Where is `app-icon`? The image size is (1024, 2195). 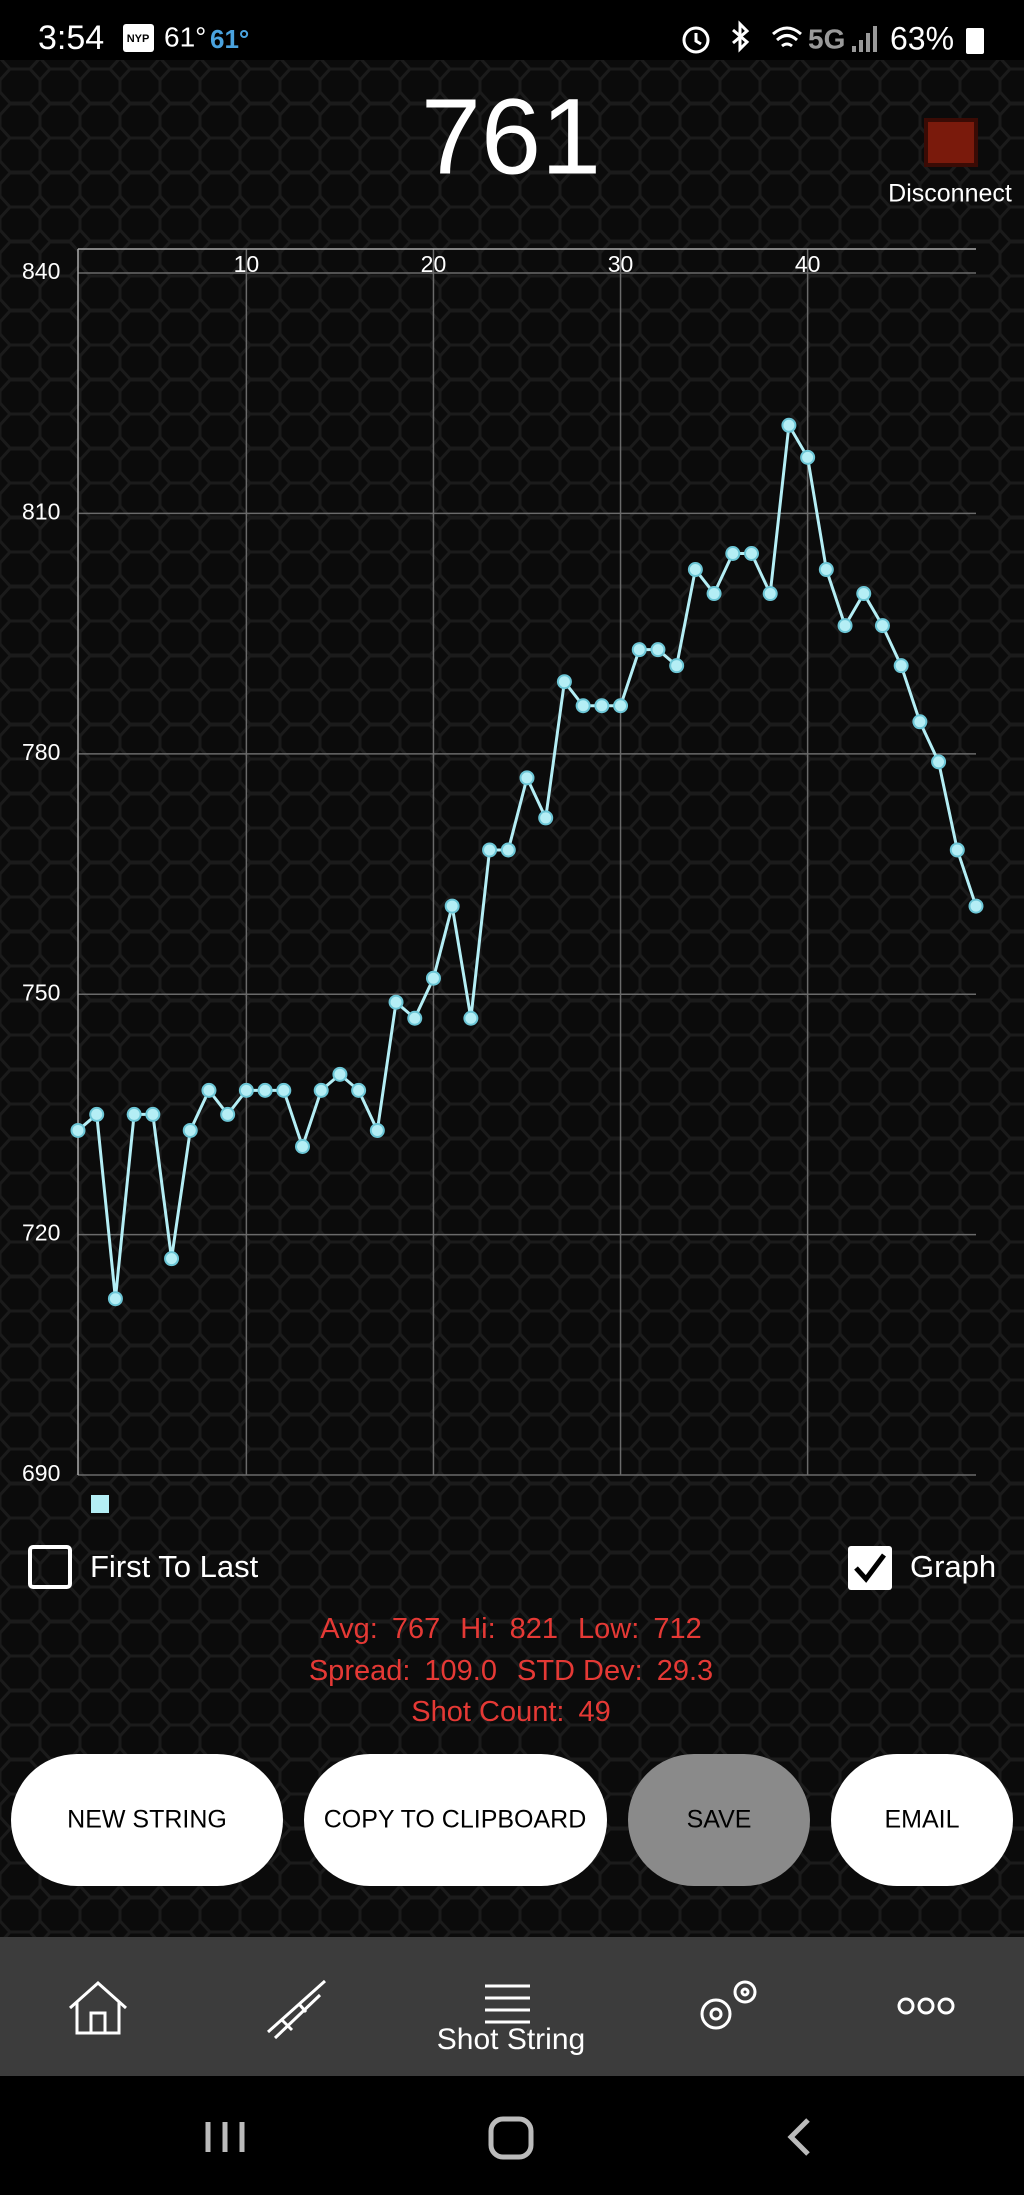
app-icon is located at coordinates (138, 38).